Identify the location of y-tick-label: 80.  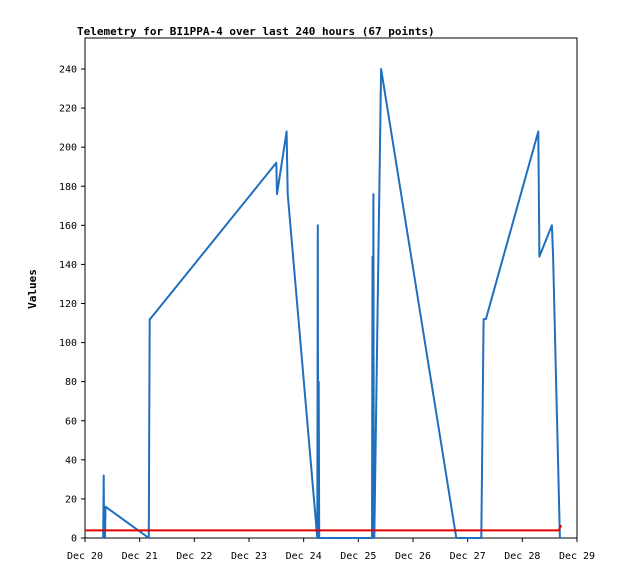
(71, 382).